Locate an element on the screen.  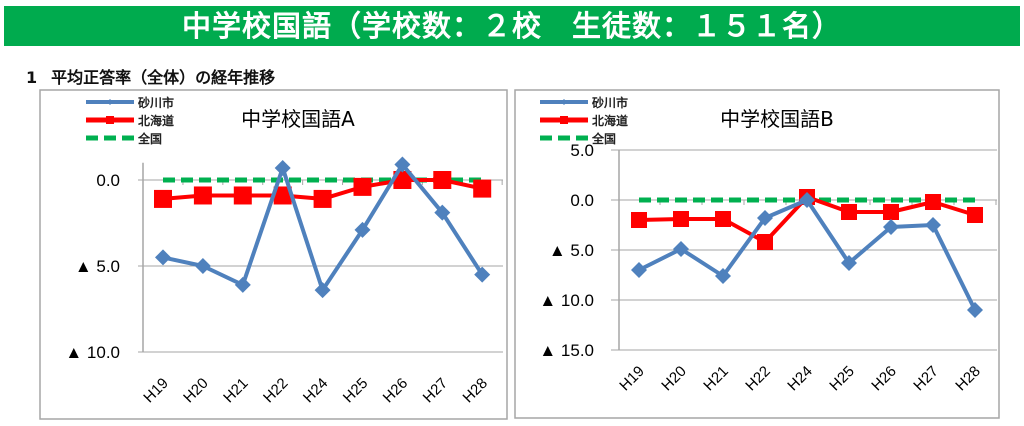
chart-title: 中学校国語B is located at coordinates (777, 119).